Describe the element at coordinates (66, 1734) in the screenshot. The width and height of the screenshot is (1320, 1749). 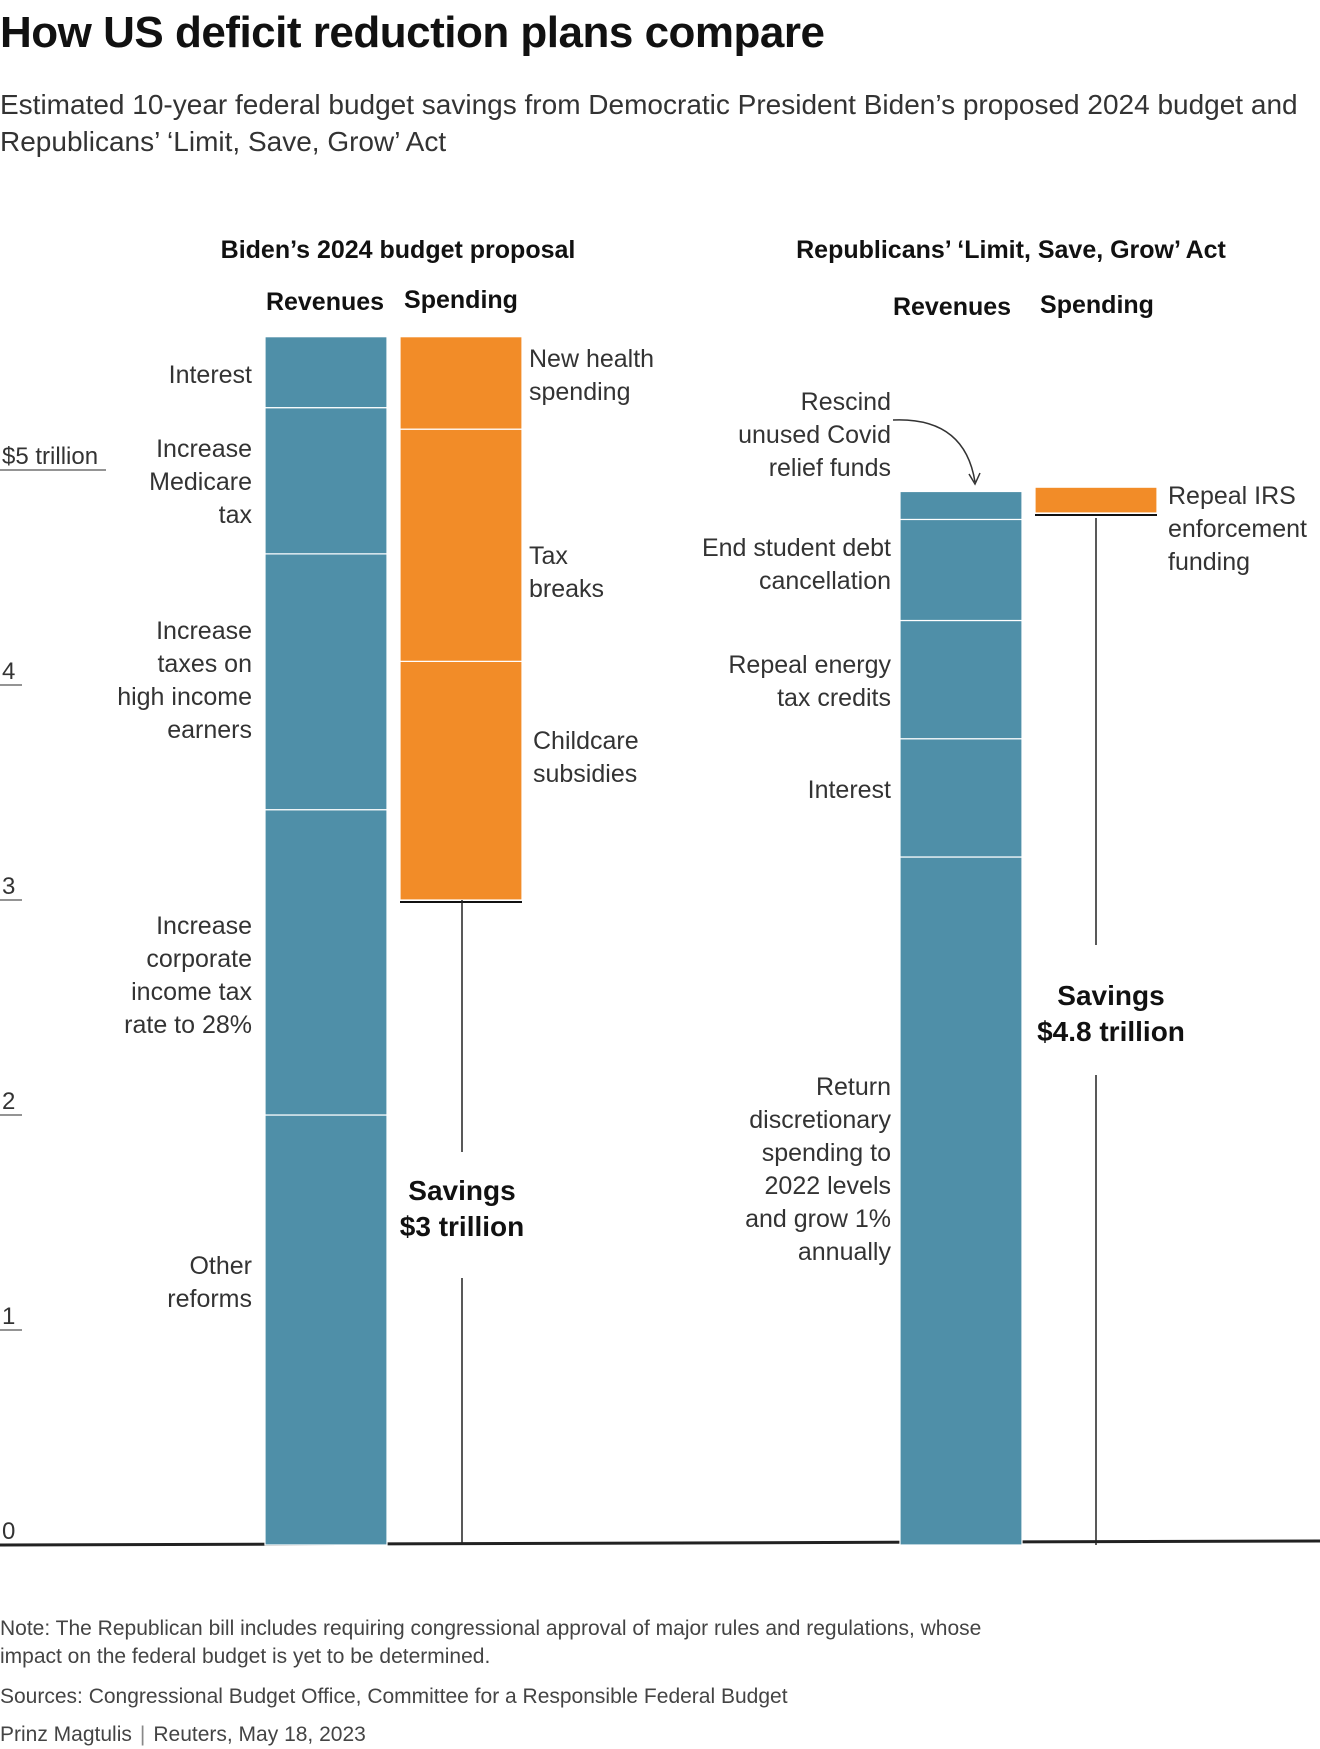
I see `author-credit: Prinz Magtulis` at that location.